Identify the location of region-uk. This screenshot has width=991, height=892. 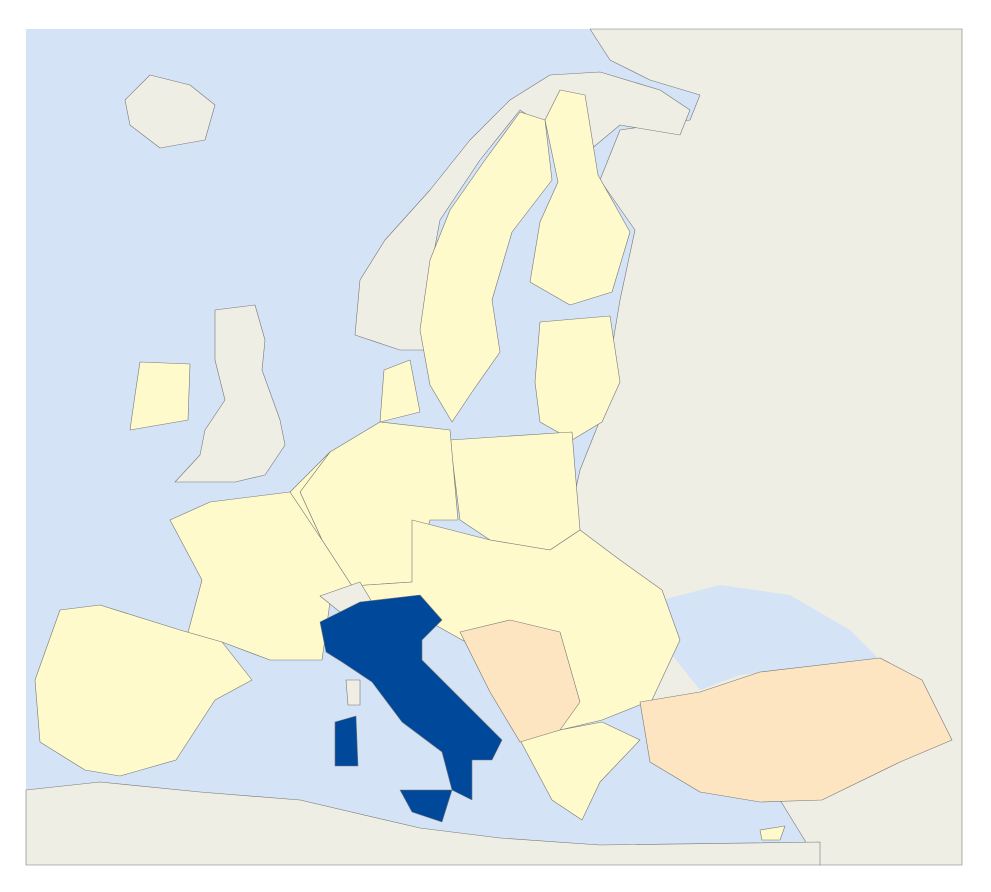
(230, 393).